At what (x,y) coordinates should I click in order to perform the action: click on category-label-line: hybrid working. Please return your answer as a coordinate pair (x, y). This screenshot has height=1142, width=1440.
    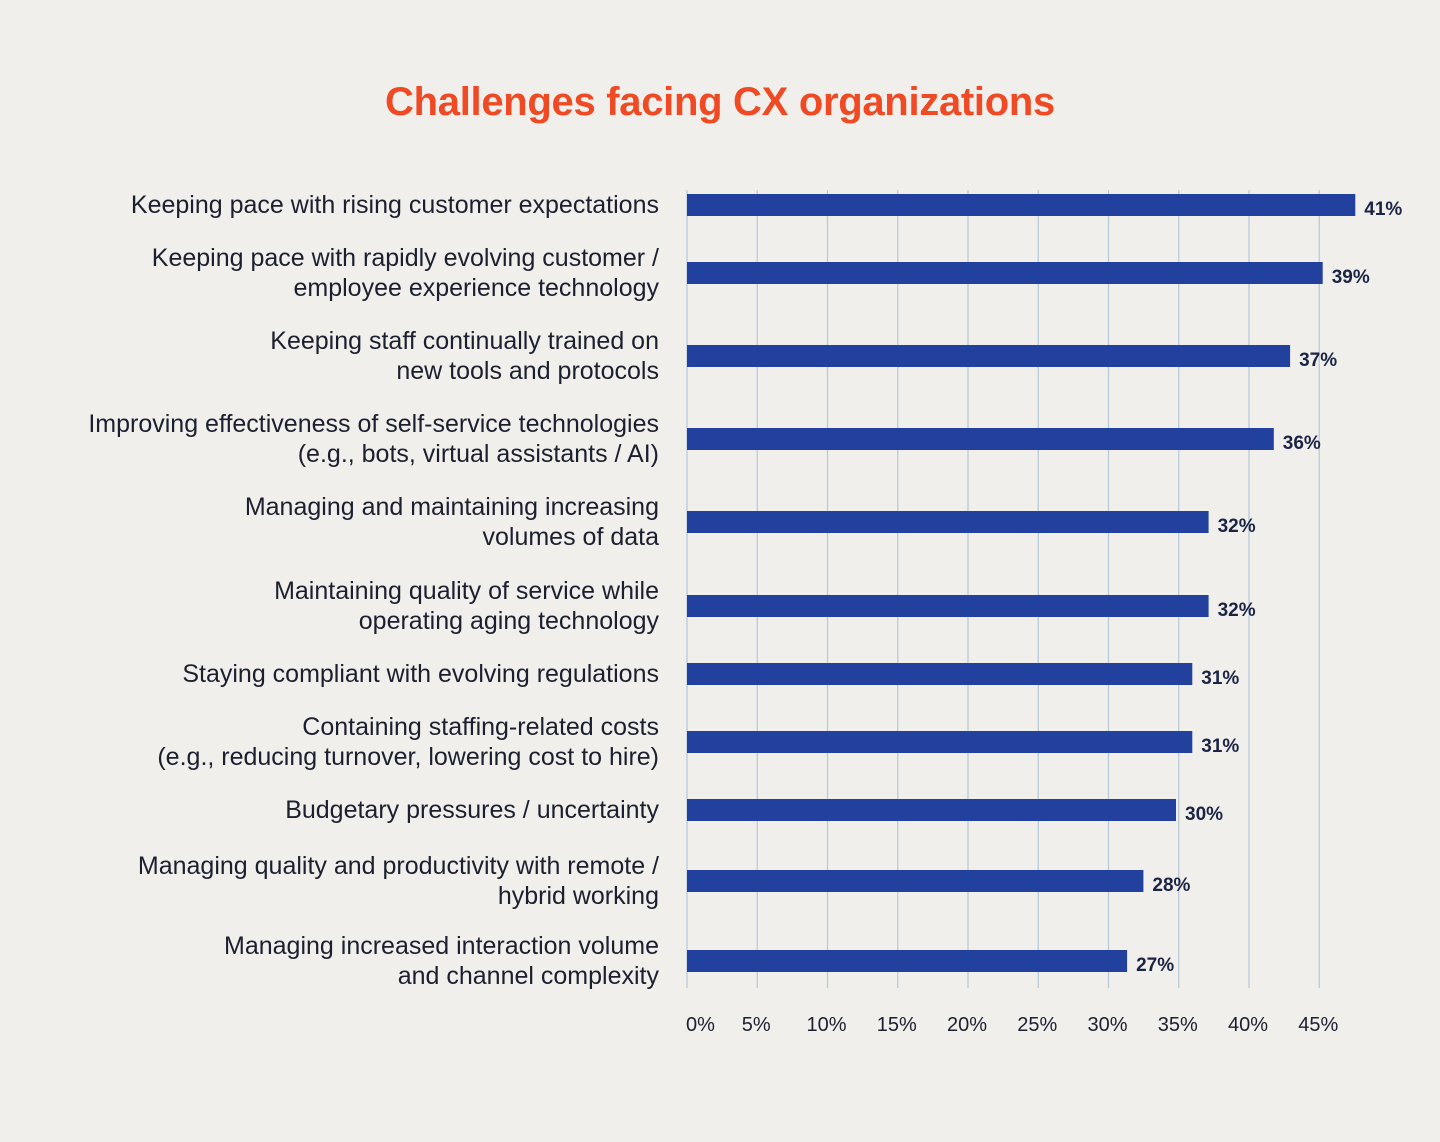
    Looking at the image, I should click on (578, 896).